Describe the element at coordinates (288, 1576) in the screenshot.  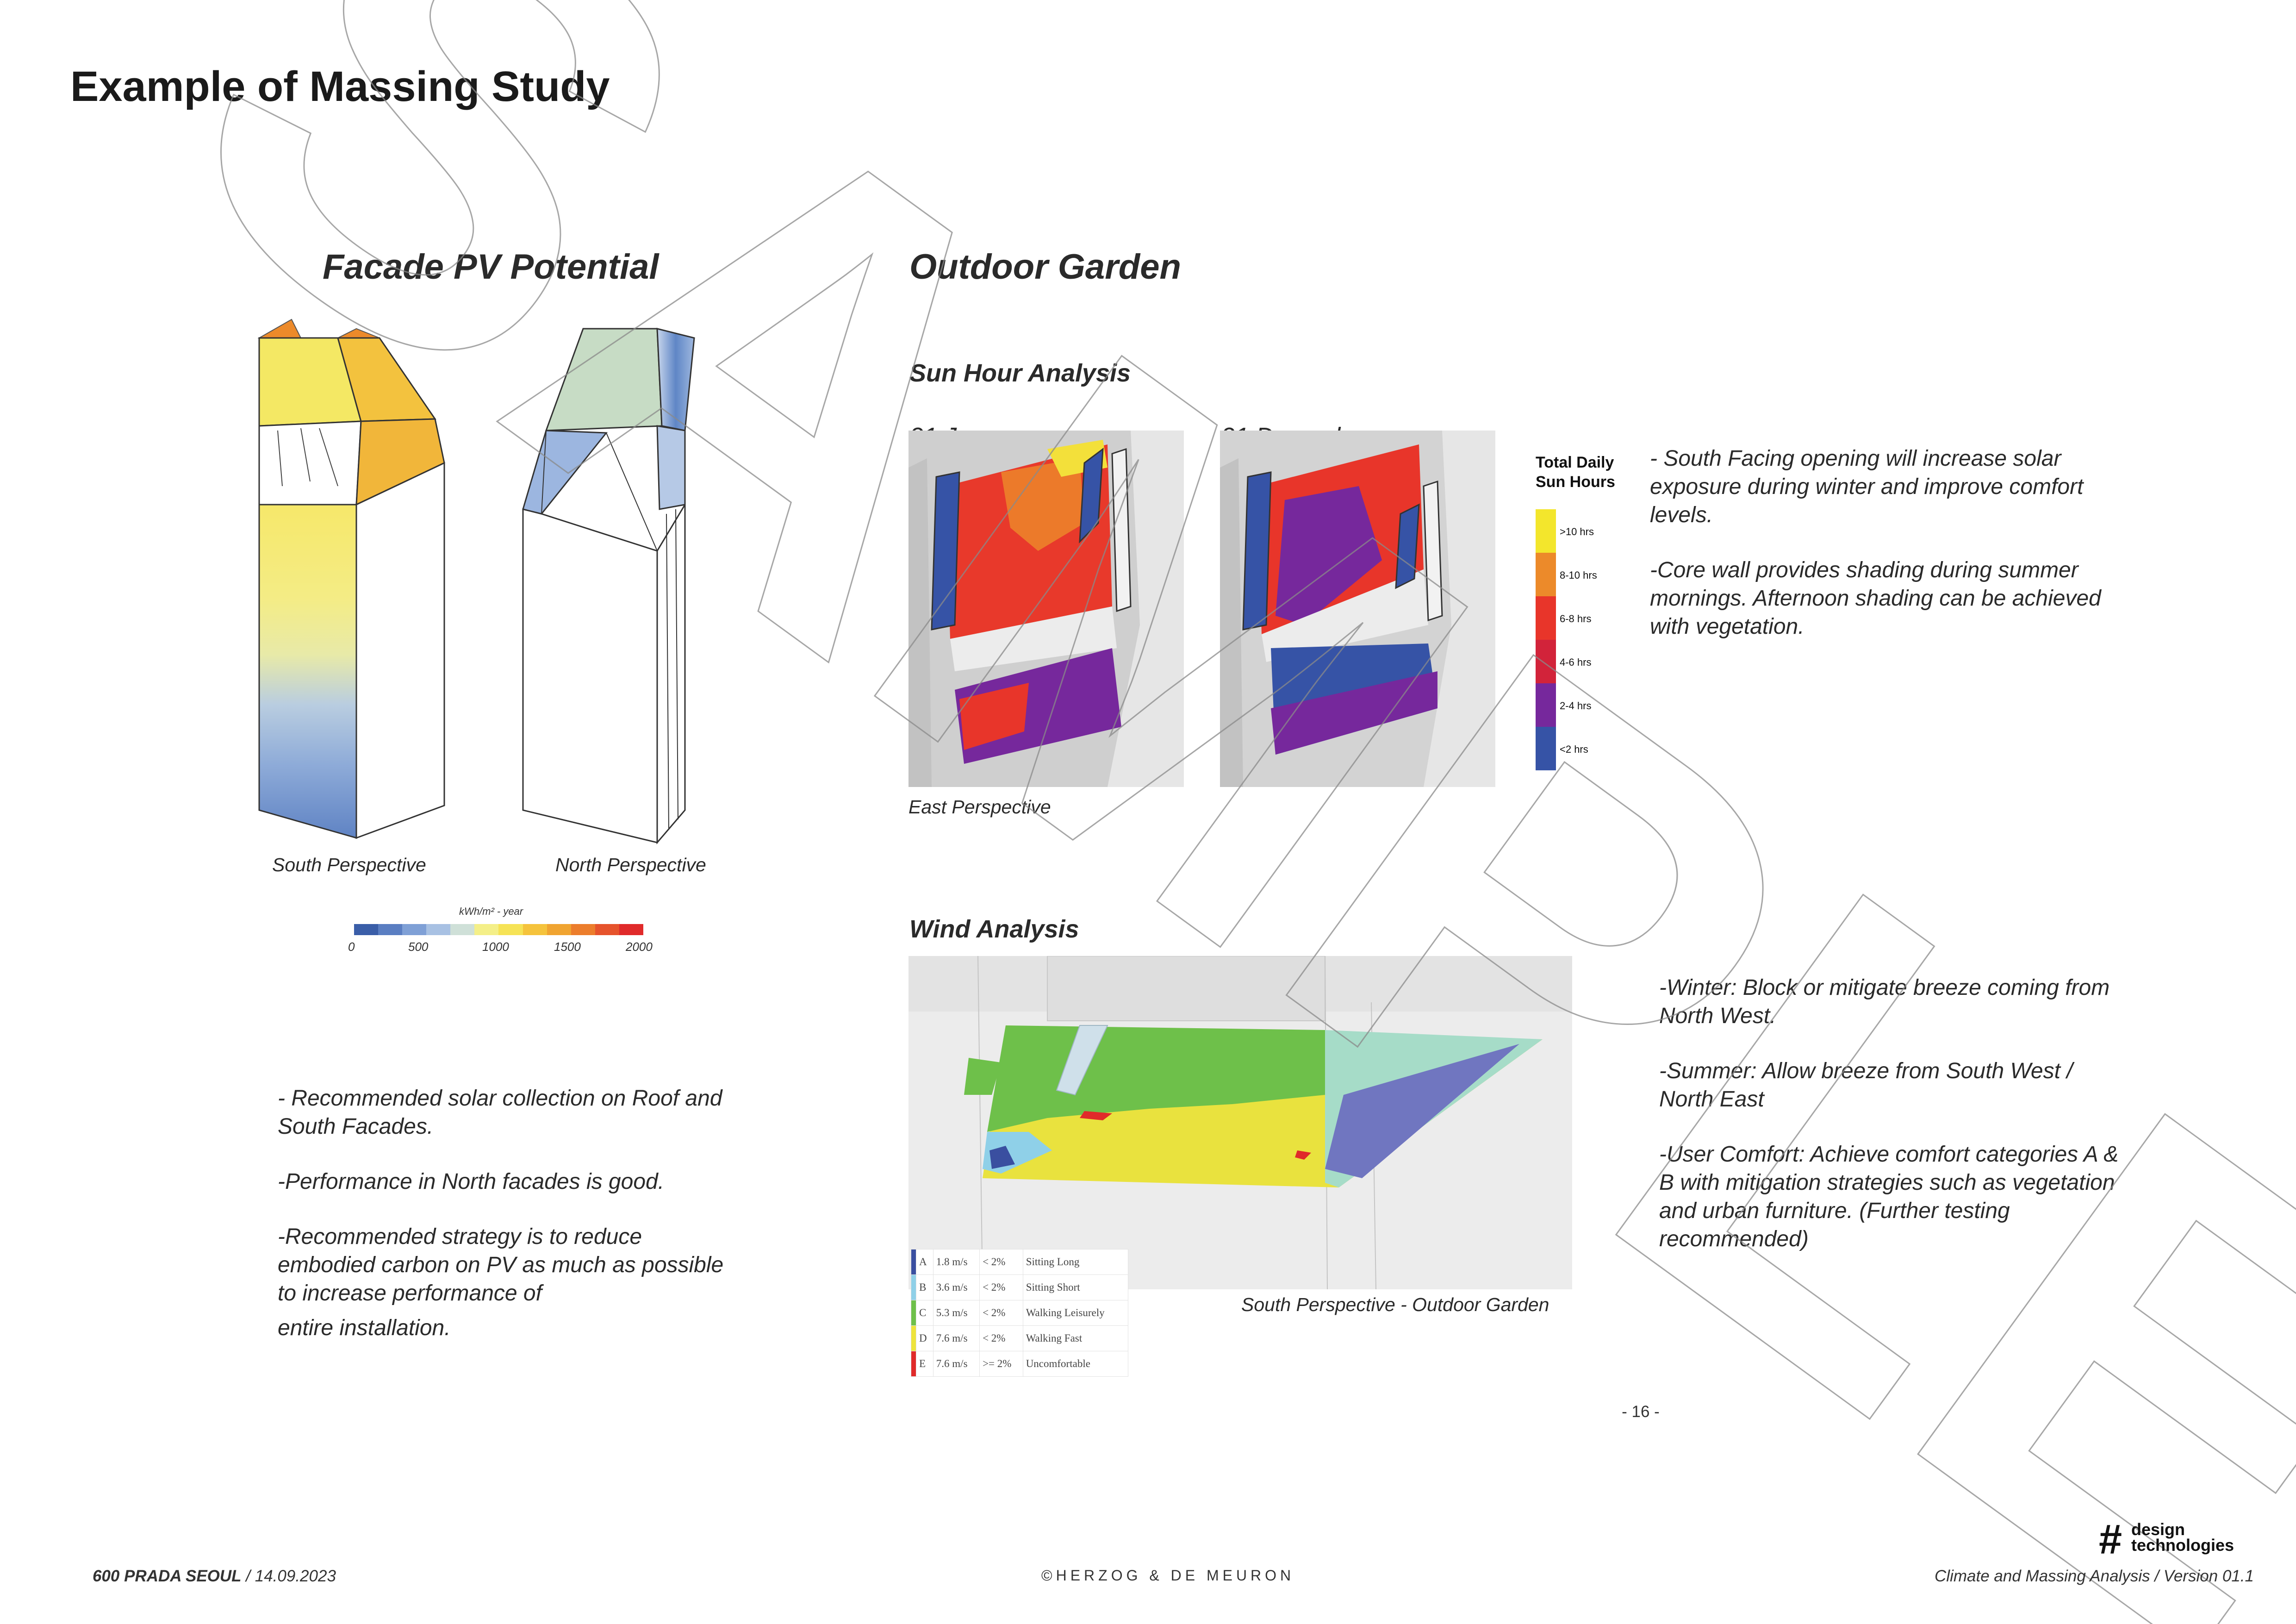
I see `project-date: / 14.09.2023` at that location.